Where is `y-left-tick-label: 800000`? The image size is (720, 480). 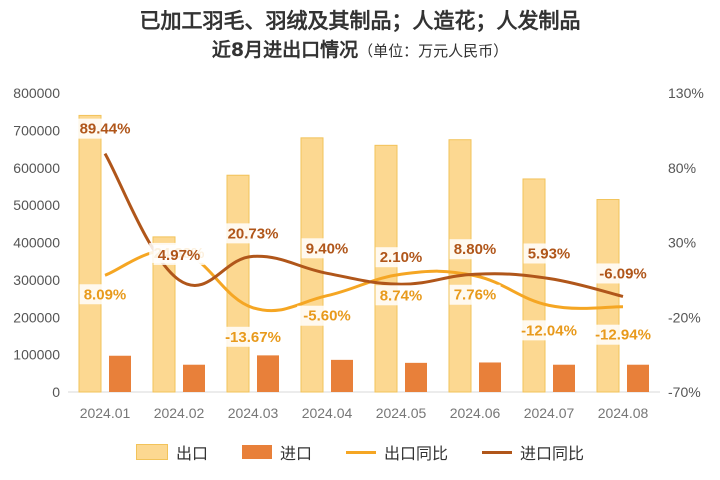 y-left-tick-label: 800000 is located at coordinates (36, 93).